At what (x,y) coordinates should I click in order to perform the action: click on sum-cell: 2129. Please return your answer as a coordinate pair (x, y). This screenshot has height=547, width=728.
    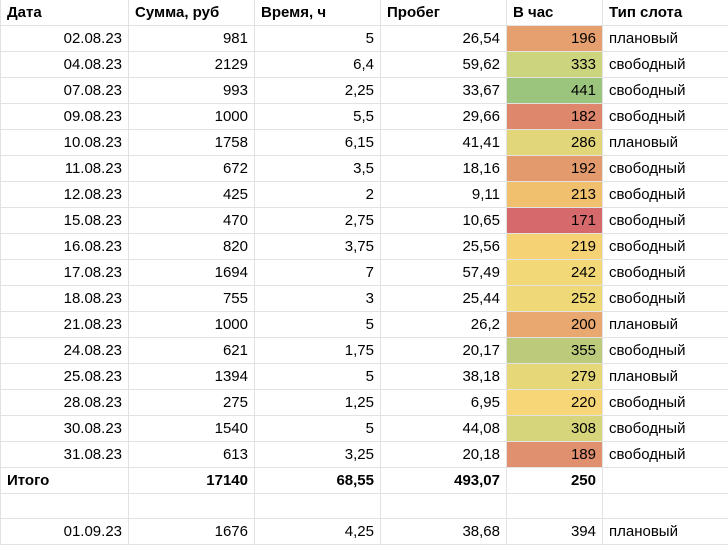
    Looking at the image, I should click on (191, 64).